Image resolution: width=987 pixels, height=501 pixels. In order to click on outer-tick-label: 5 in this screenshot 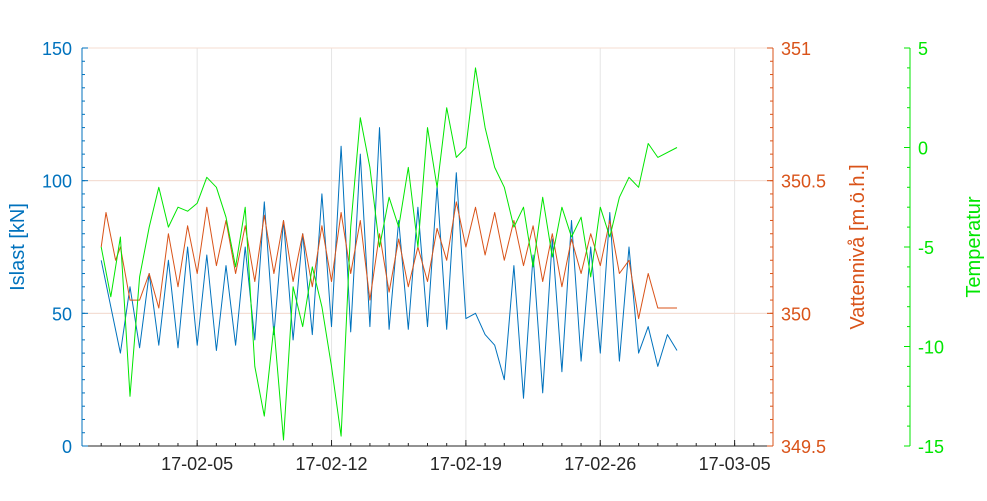, I will do `click(923, 49)`.